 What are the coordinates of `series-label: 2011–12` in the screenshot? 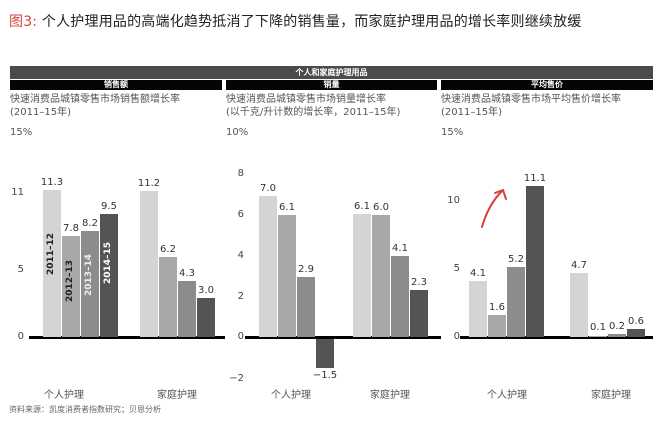 It's located at (51, 253).